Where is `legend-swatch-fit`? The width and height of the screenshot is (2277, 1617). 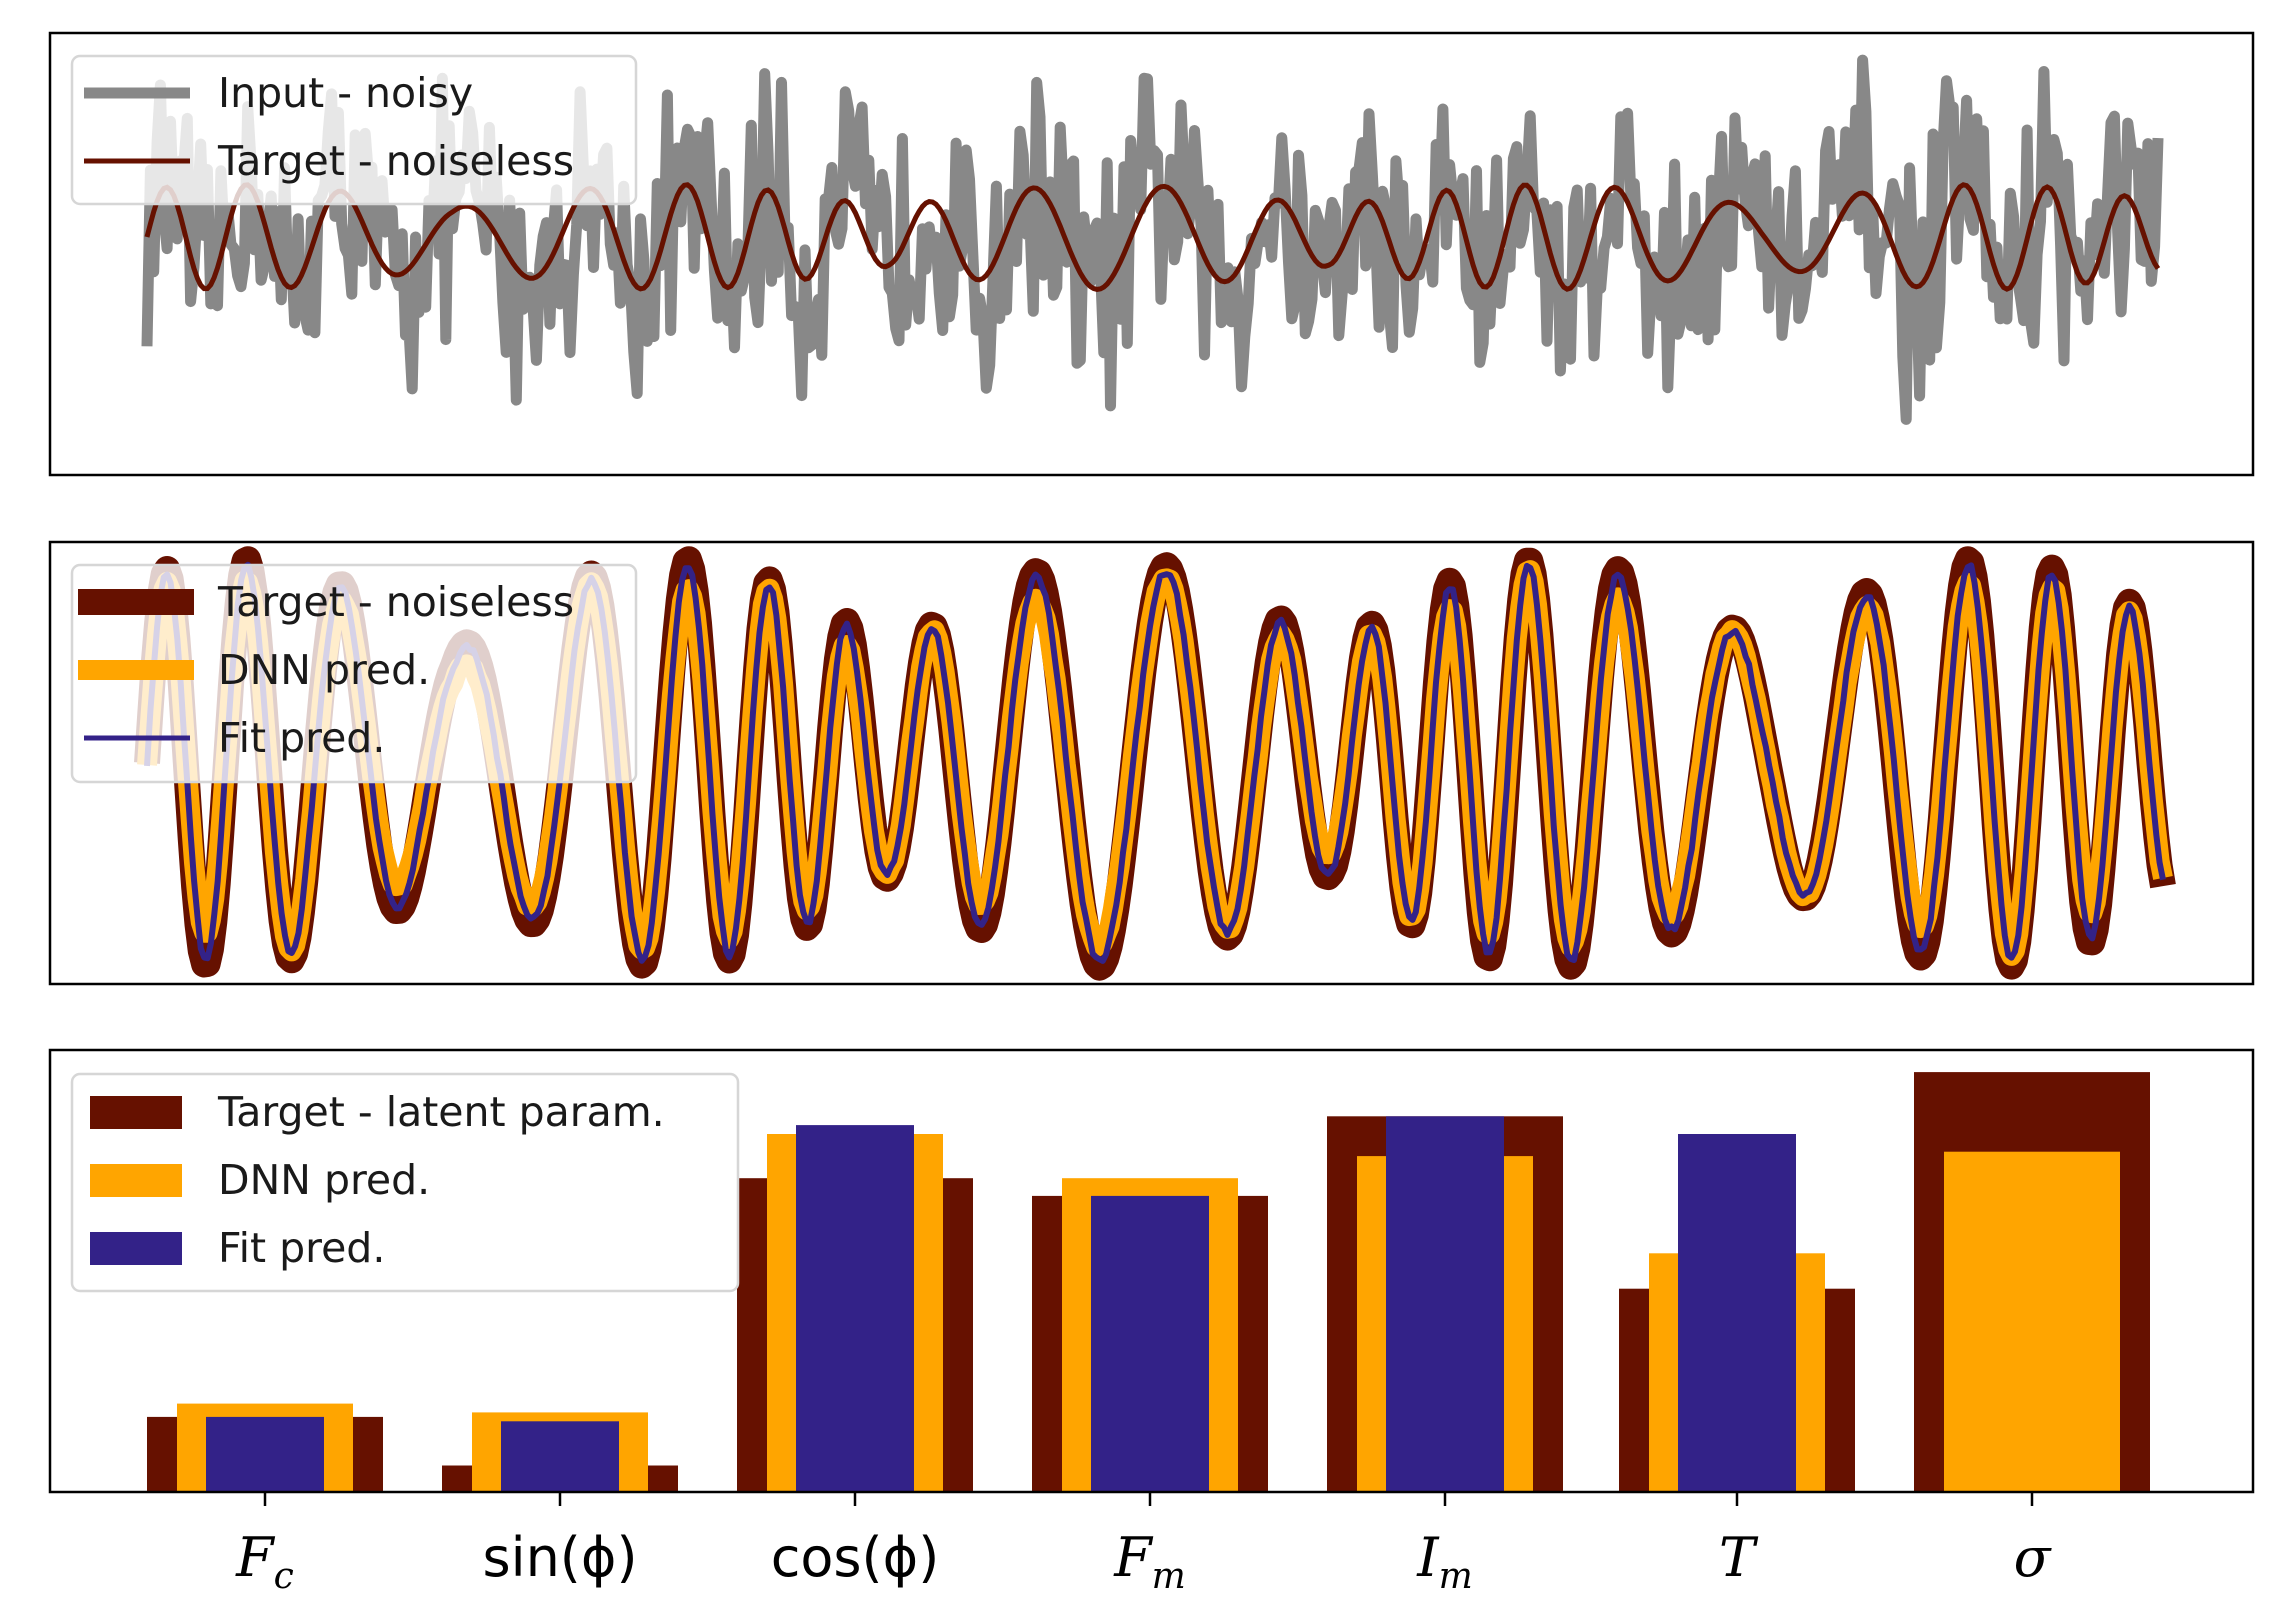 legend-swatch-fit is located at coordinates (136, 1248).